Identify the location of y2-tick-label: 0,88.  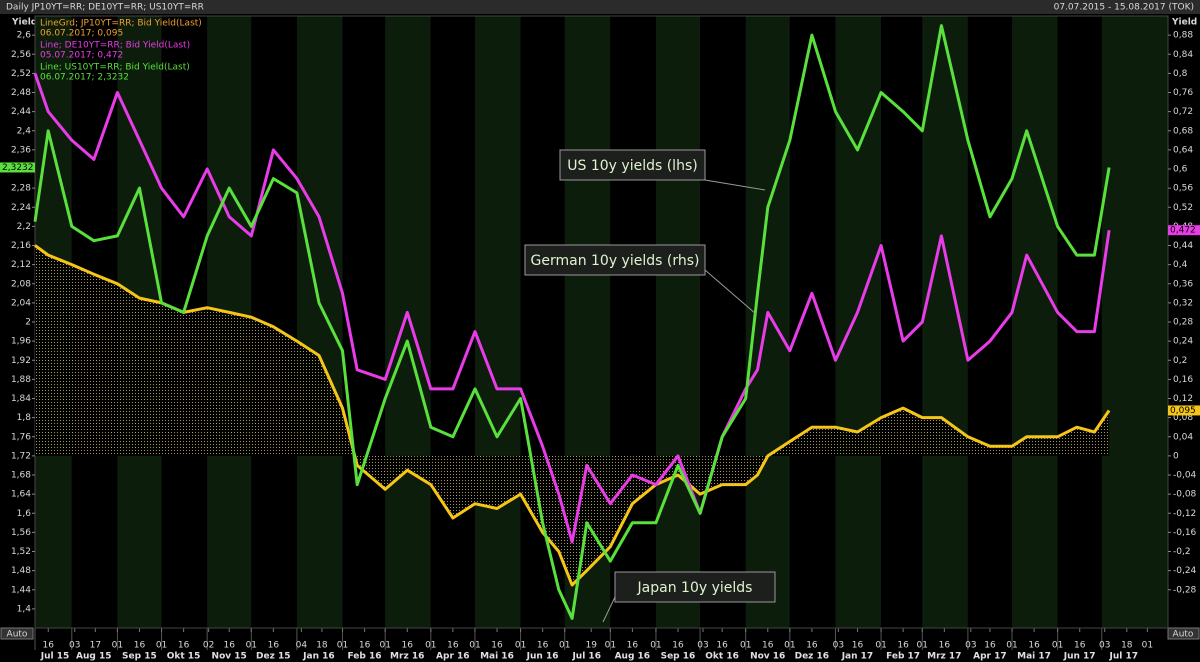
(1183, 36).